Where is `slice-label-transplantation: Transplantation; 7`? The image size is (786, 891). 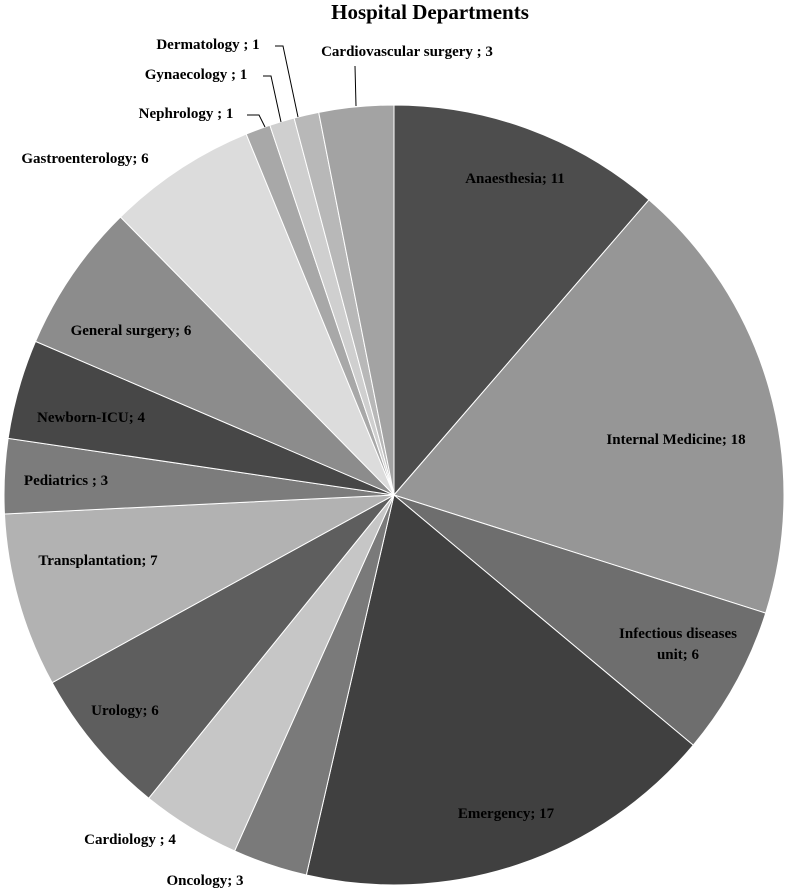 slice-label-transplantation: Transplantation; 7 is located at coordinates (98, 561).